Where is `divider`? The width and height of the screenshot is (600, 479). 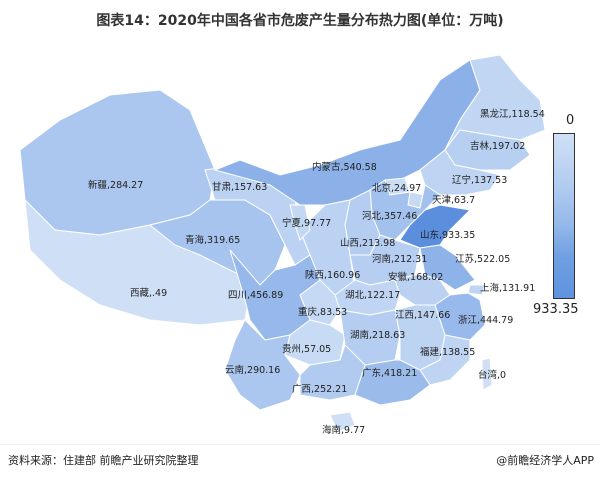 divider is located at coordinates (300, 444).